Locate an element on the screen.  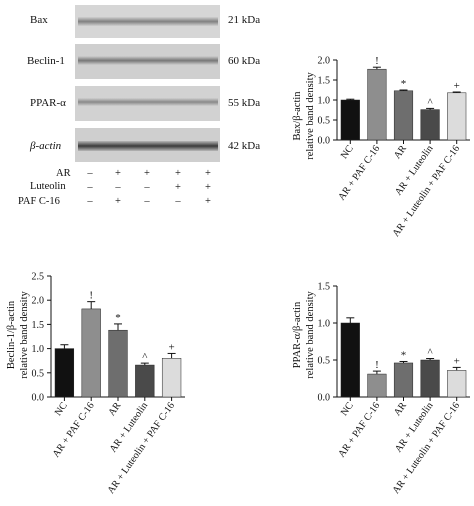
y-tick-label: 2.5 is located at coordinates (38, 277).